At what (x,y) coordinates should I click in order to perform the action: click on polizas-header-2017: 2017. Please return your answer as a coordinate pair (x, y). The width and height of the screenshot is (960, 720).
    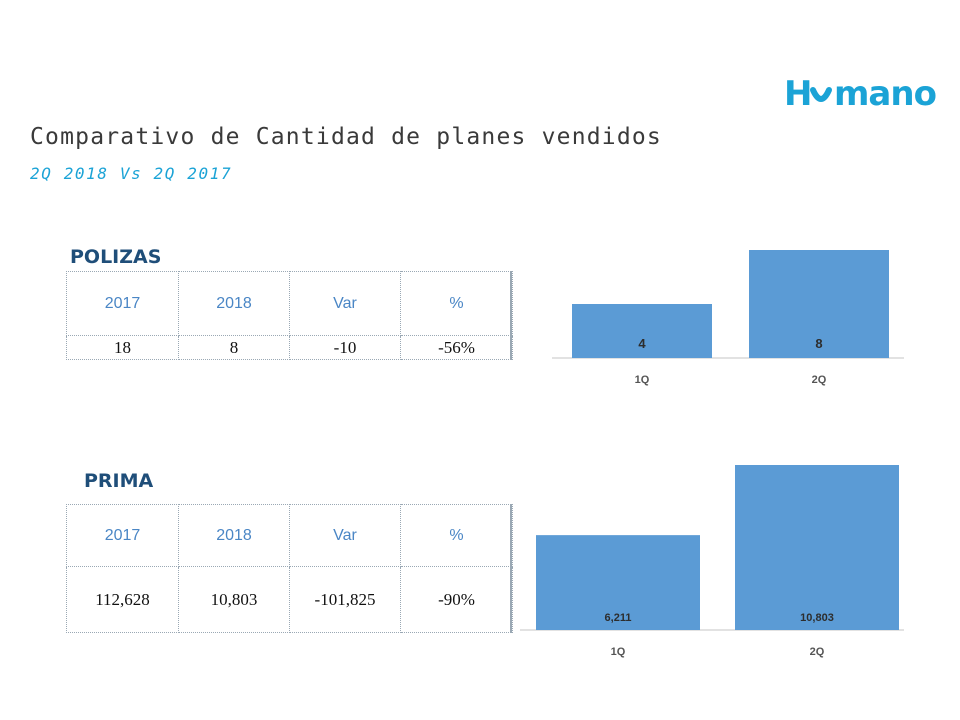
    Looking at the image, I should click on (122, 303).